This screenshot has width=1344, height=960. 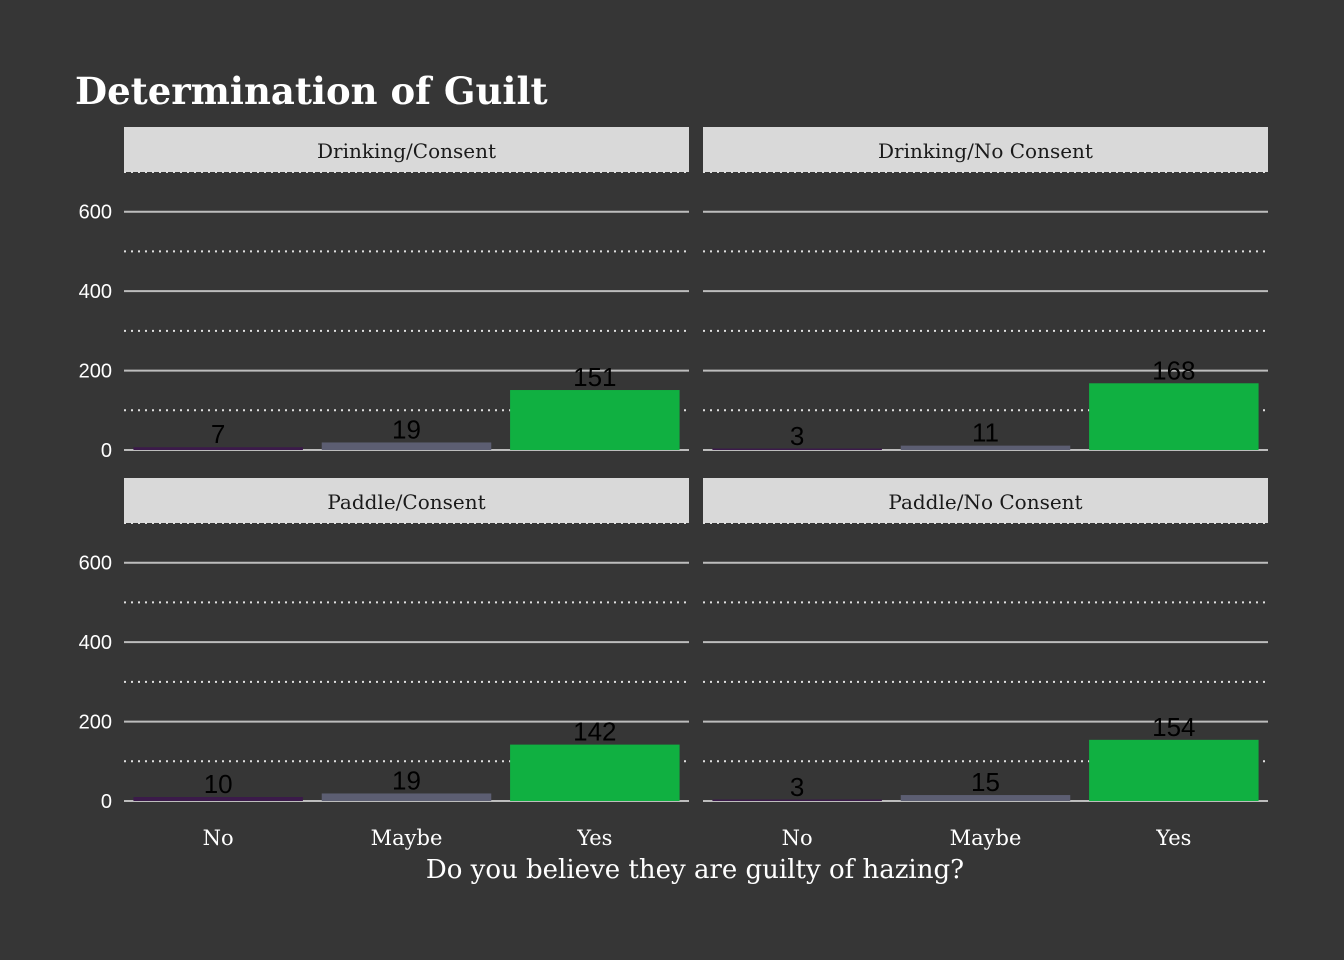 I want to click on facet-panel: Drinking/No Consent 3 11 168, so click(x=985, y=289).